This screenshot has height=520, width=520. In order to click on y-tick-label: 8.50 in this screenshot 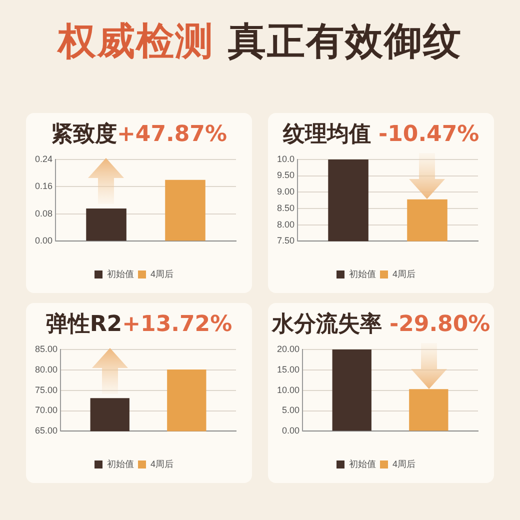, I will do `click(285, 207)`.